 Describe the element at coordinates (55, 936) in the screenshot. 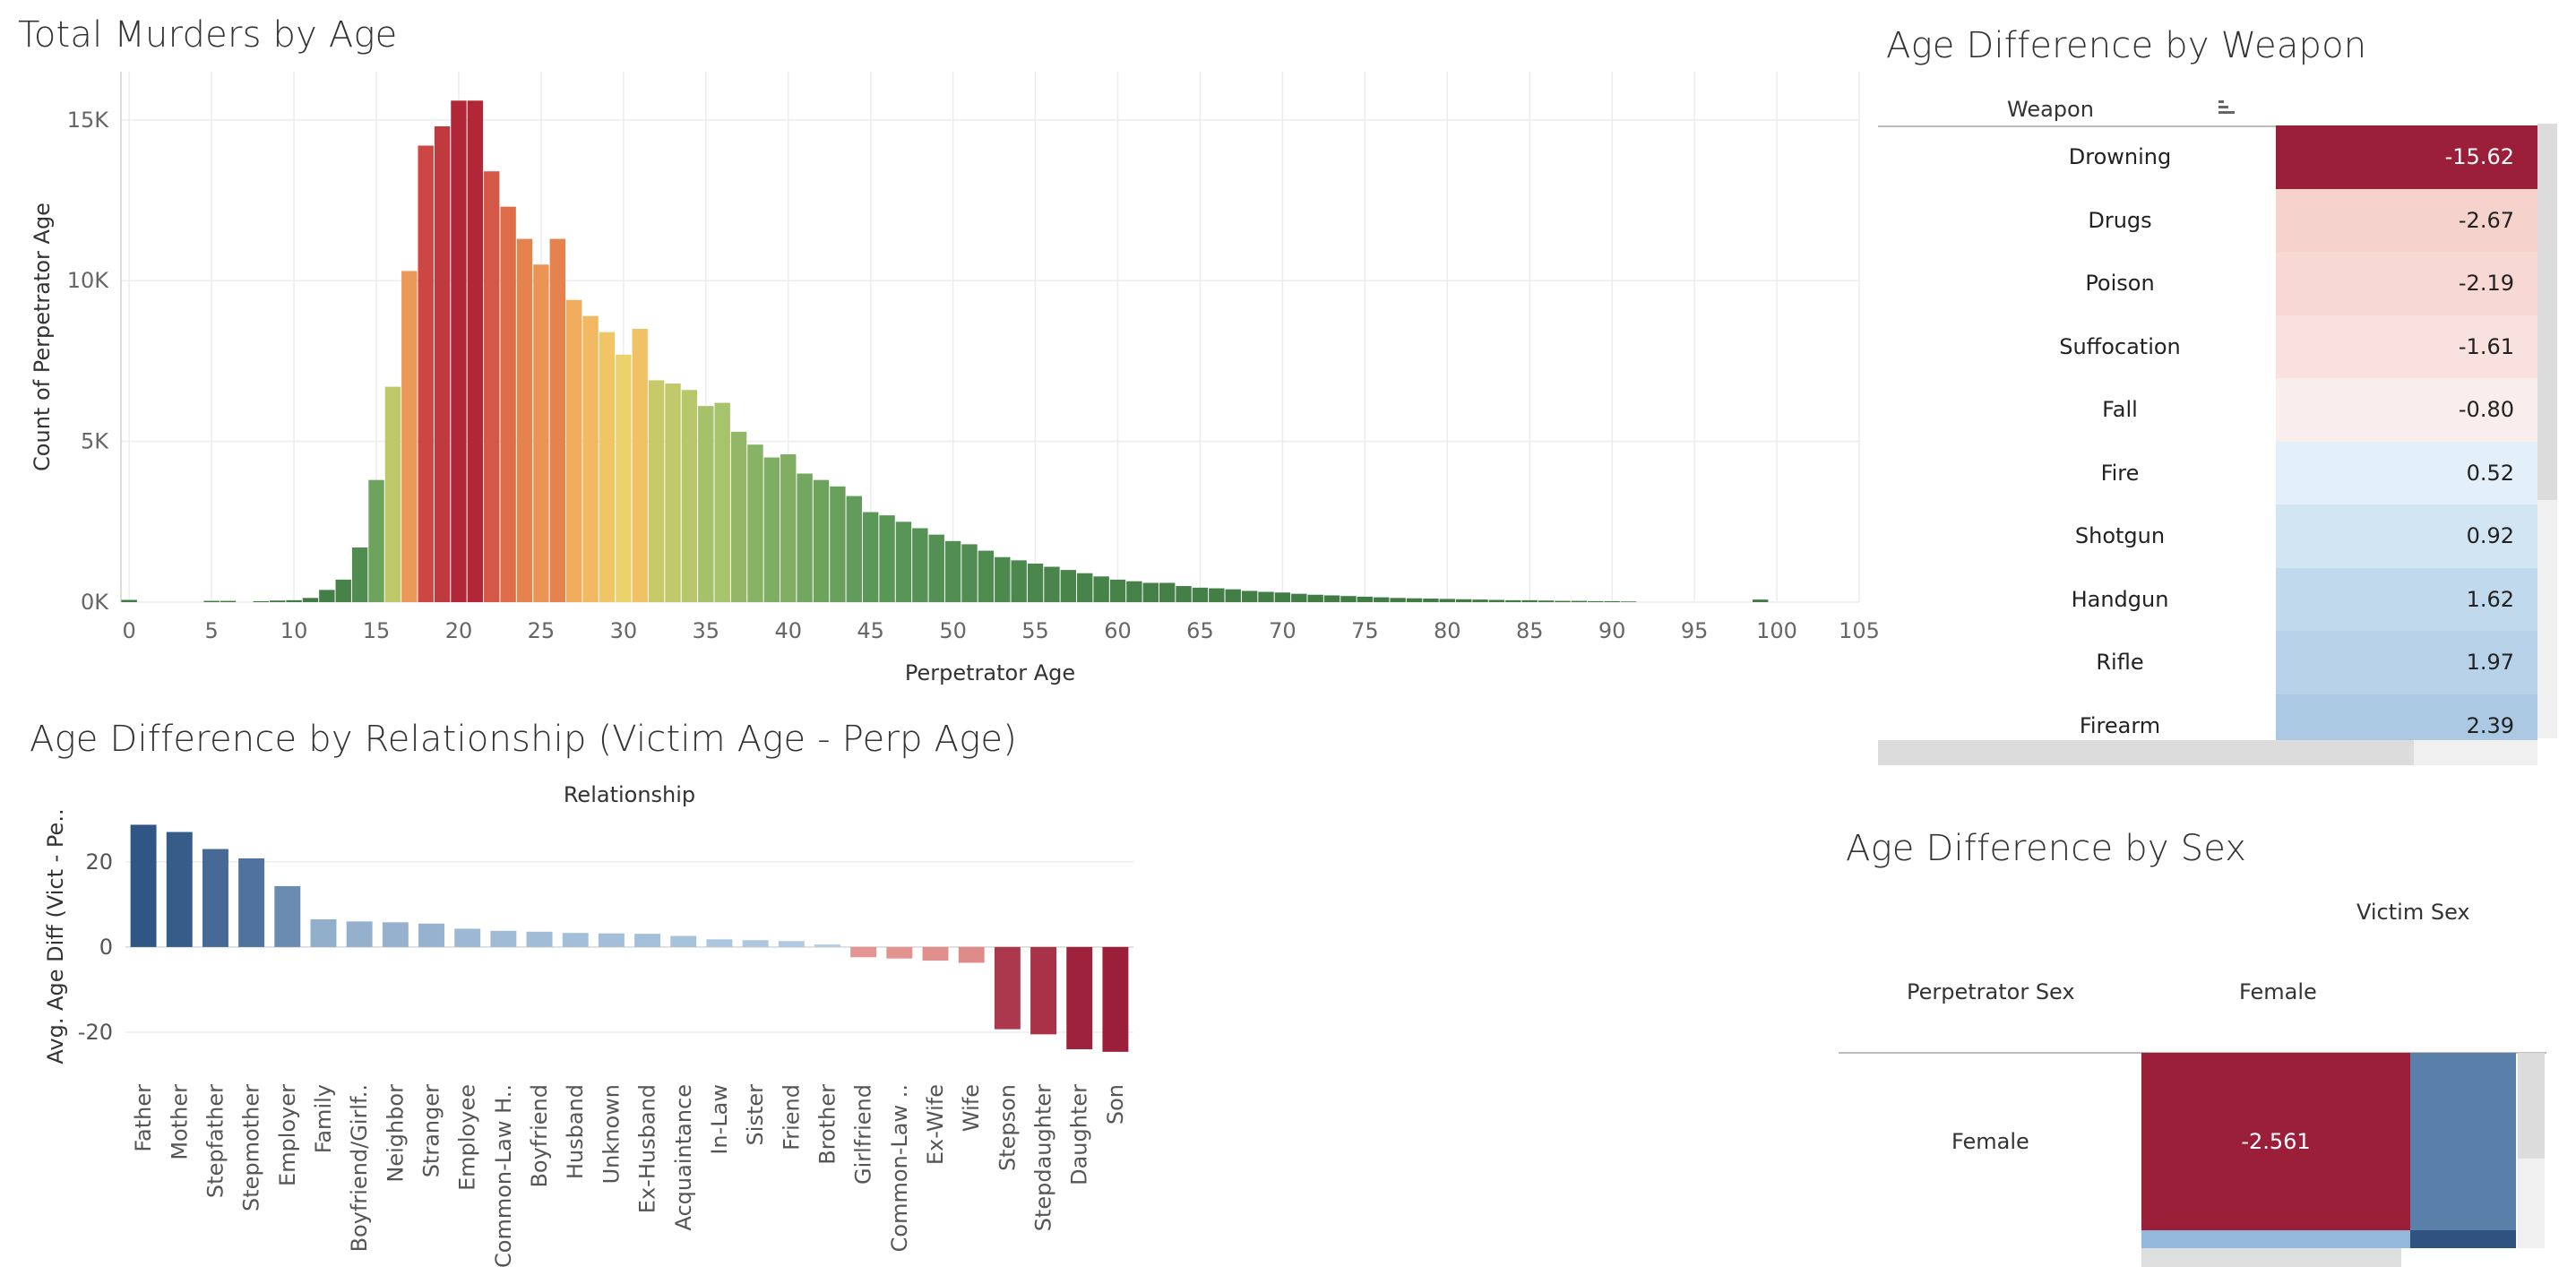

I see `relationship-y-axis-label: Avg. Age Diff (Vict - Pe..` at that location.